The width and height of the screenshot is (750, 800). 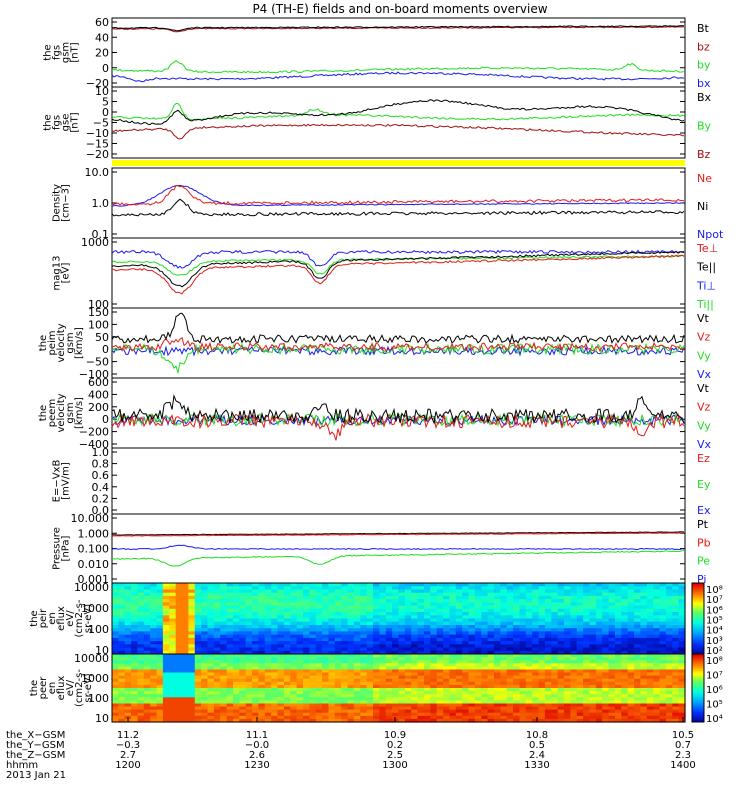 I want to click on colorbar-cell, so click(x=698, y=687).